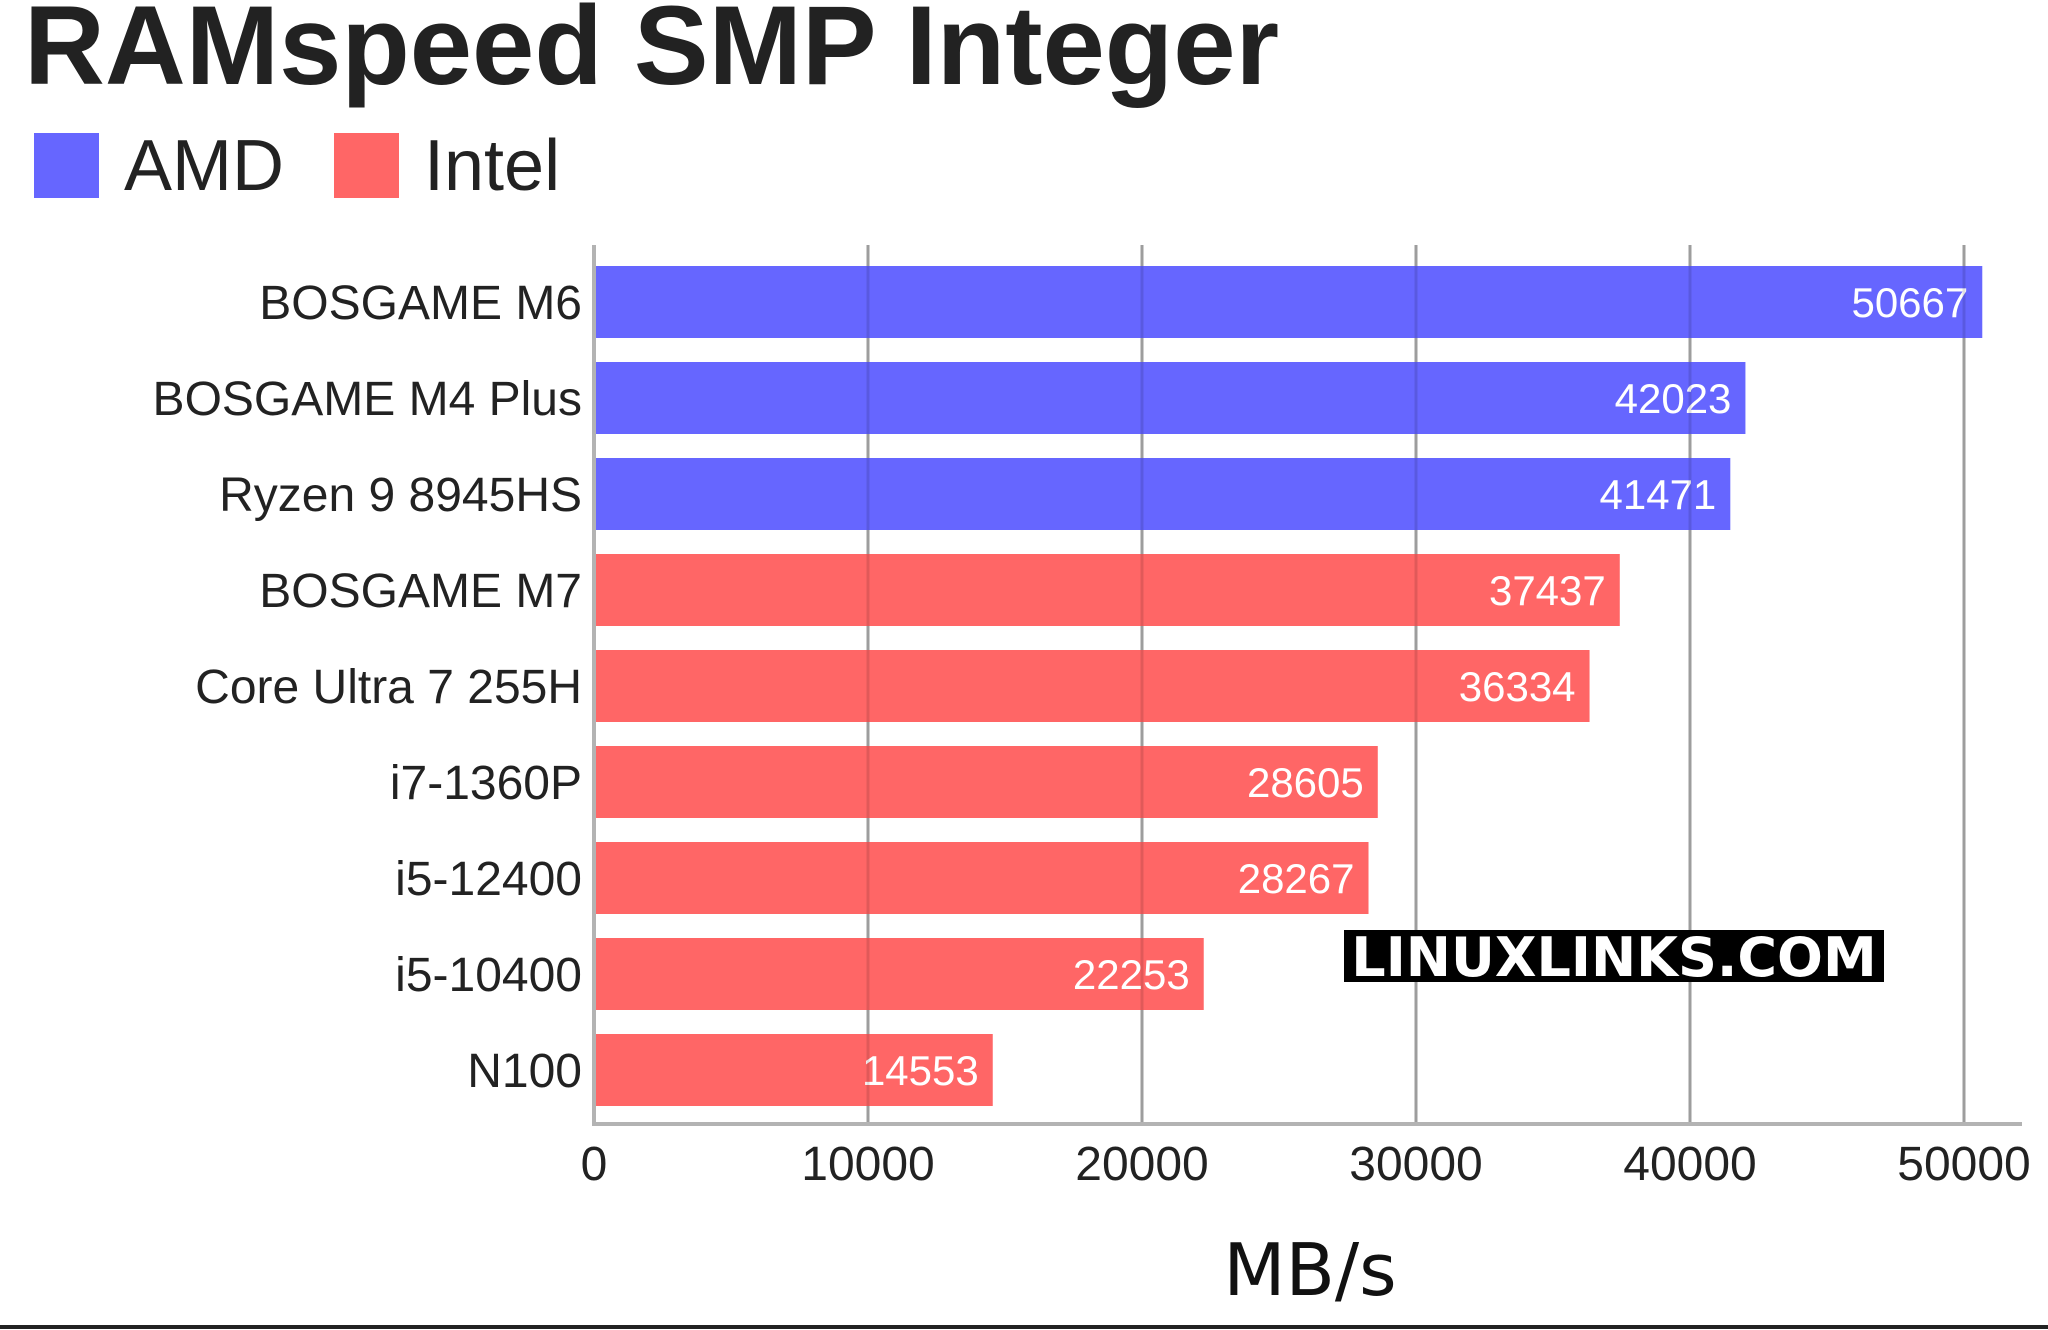 Image resolution: width=2048 pixels, height=1330 pixels. What do you see at coordinates (420, 303) in the screenshot?
I see `category-label: BOSGAME M6` at bounding box center [420, 303].